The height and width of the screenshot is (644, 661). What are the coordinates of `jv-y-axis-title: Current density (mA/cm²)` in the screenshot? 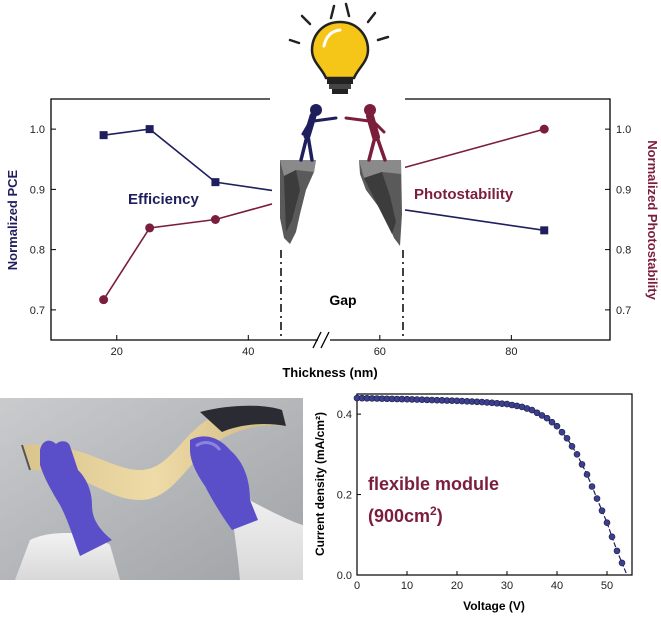 It's located at (320, 484).